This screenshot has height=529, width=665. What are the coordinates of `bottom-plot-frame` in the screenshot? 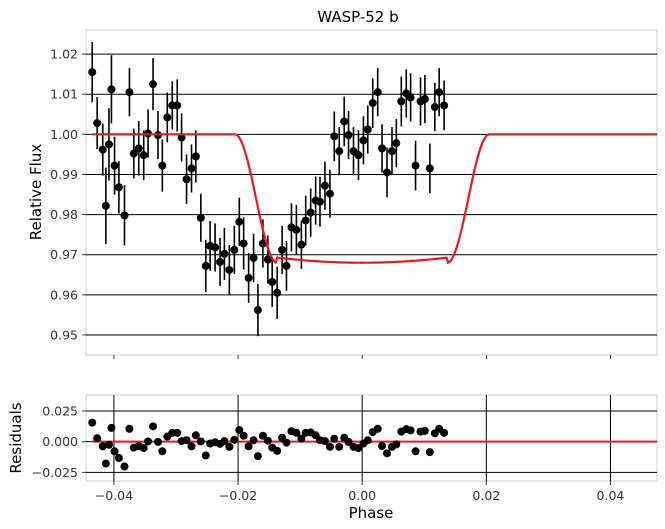 It's located at (371, 438).